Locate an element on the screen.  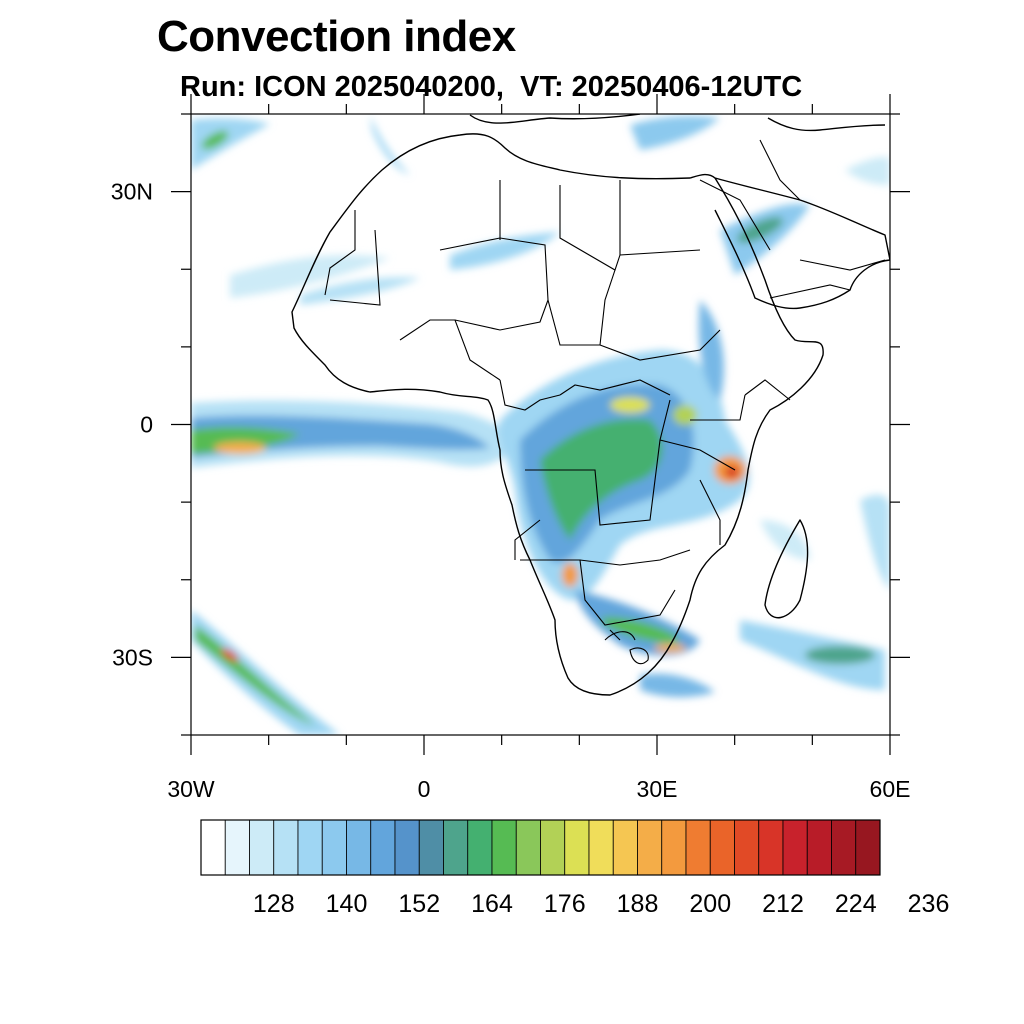
map-subtitle: Run: ICON 2025040200, VT: 20250406-12UTC is located at coordinates (491, 87).